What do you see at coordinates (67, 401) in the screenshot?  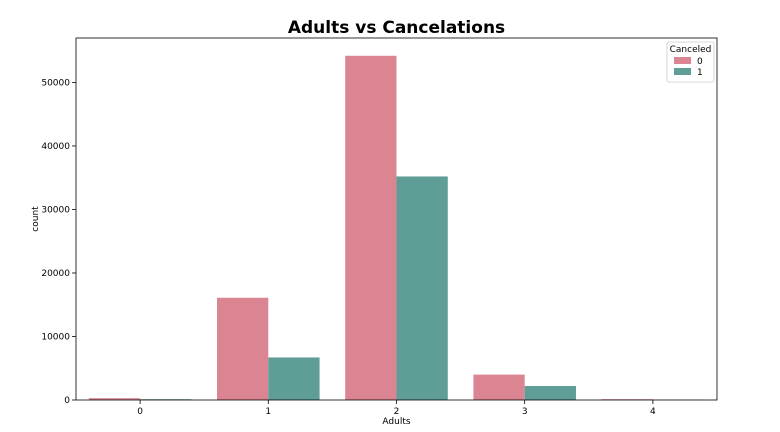 I see `y-tick-label: 0` at bounding box center [67, 401].